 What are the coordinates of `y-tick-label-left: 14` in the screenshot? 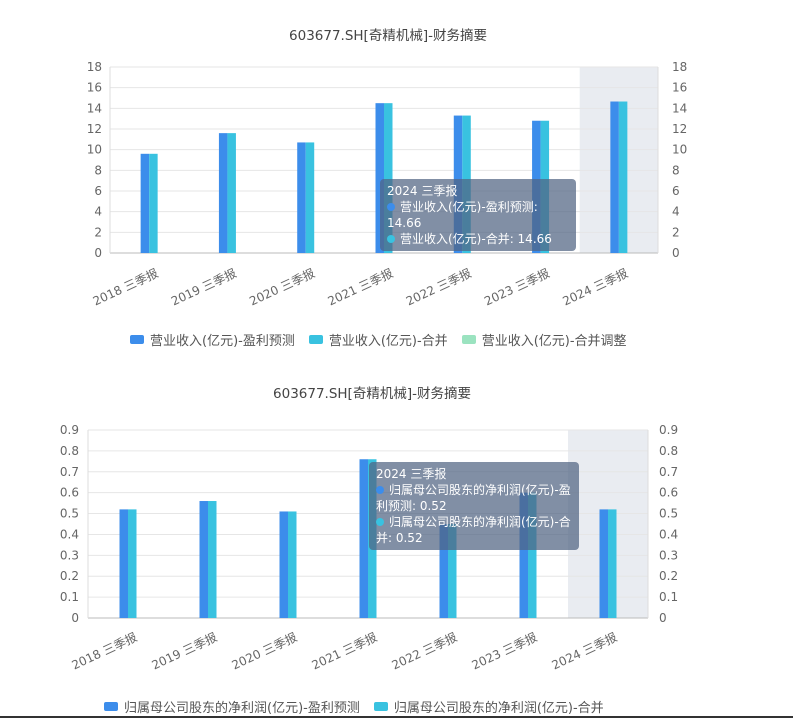 It's located at (94, 108).